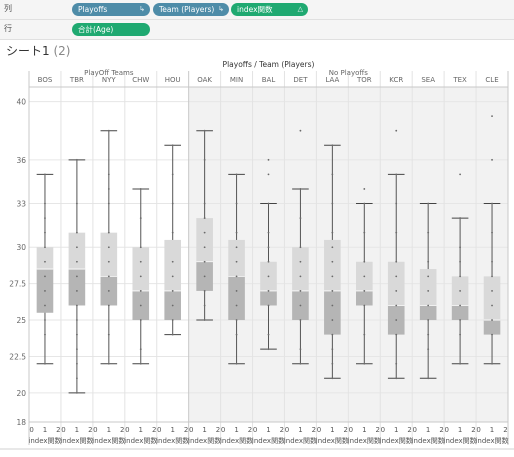 The width and height of the screenshot is (514, 457). What do you see at coordinates (173, 80) in the screenshot?
I see `team-label: HOU` at bounding box center [173, 80].